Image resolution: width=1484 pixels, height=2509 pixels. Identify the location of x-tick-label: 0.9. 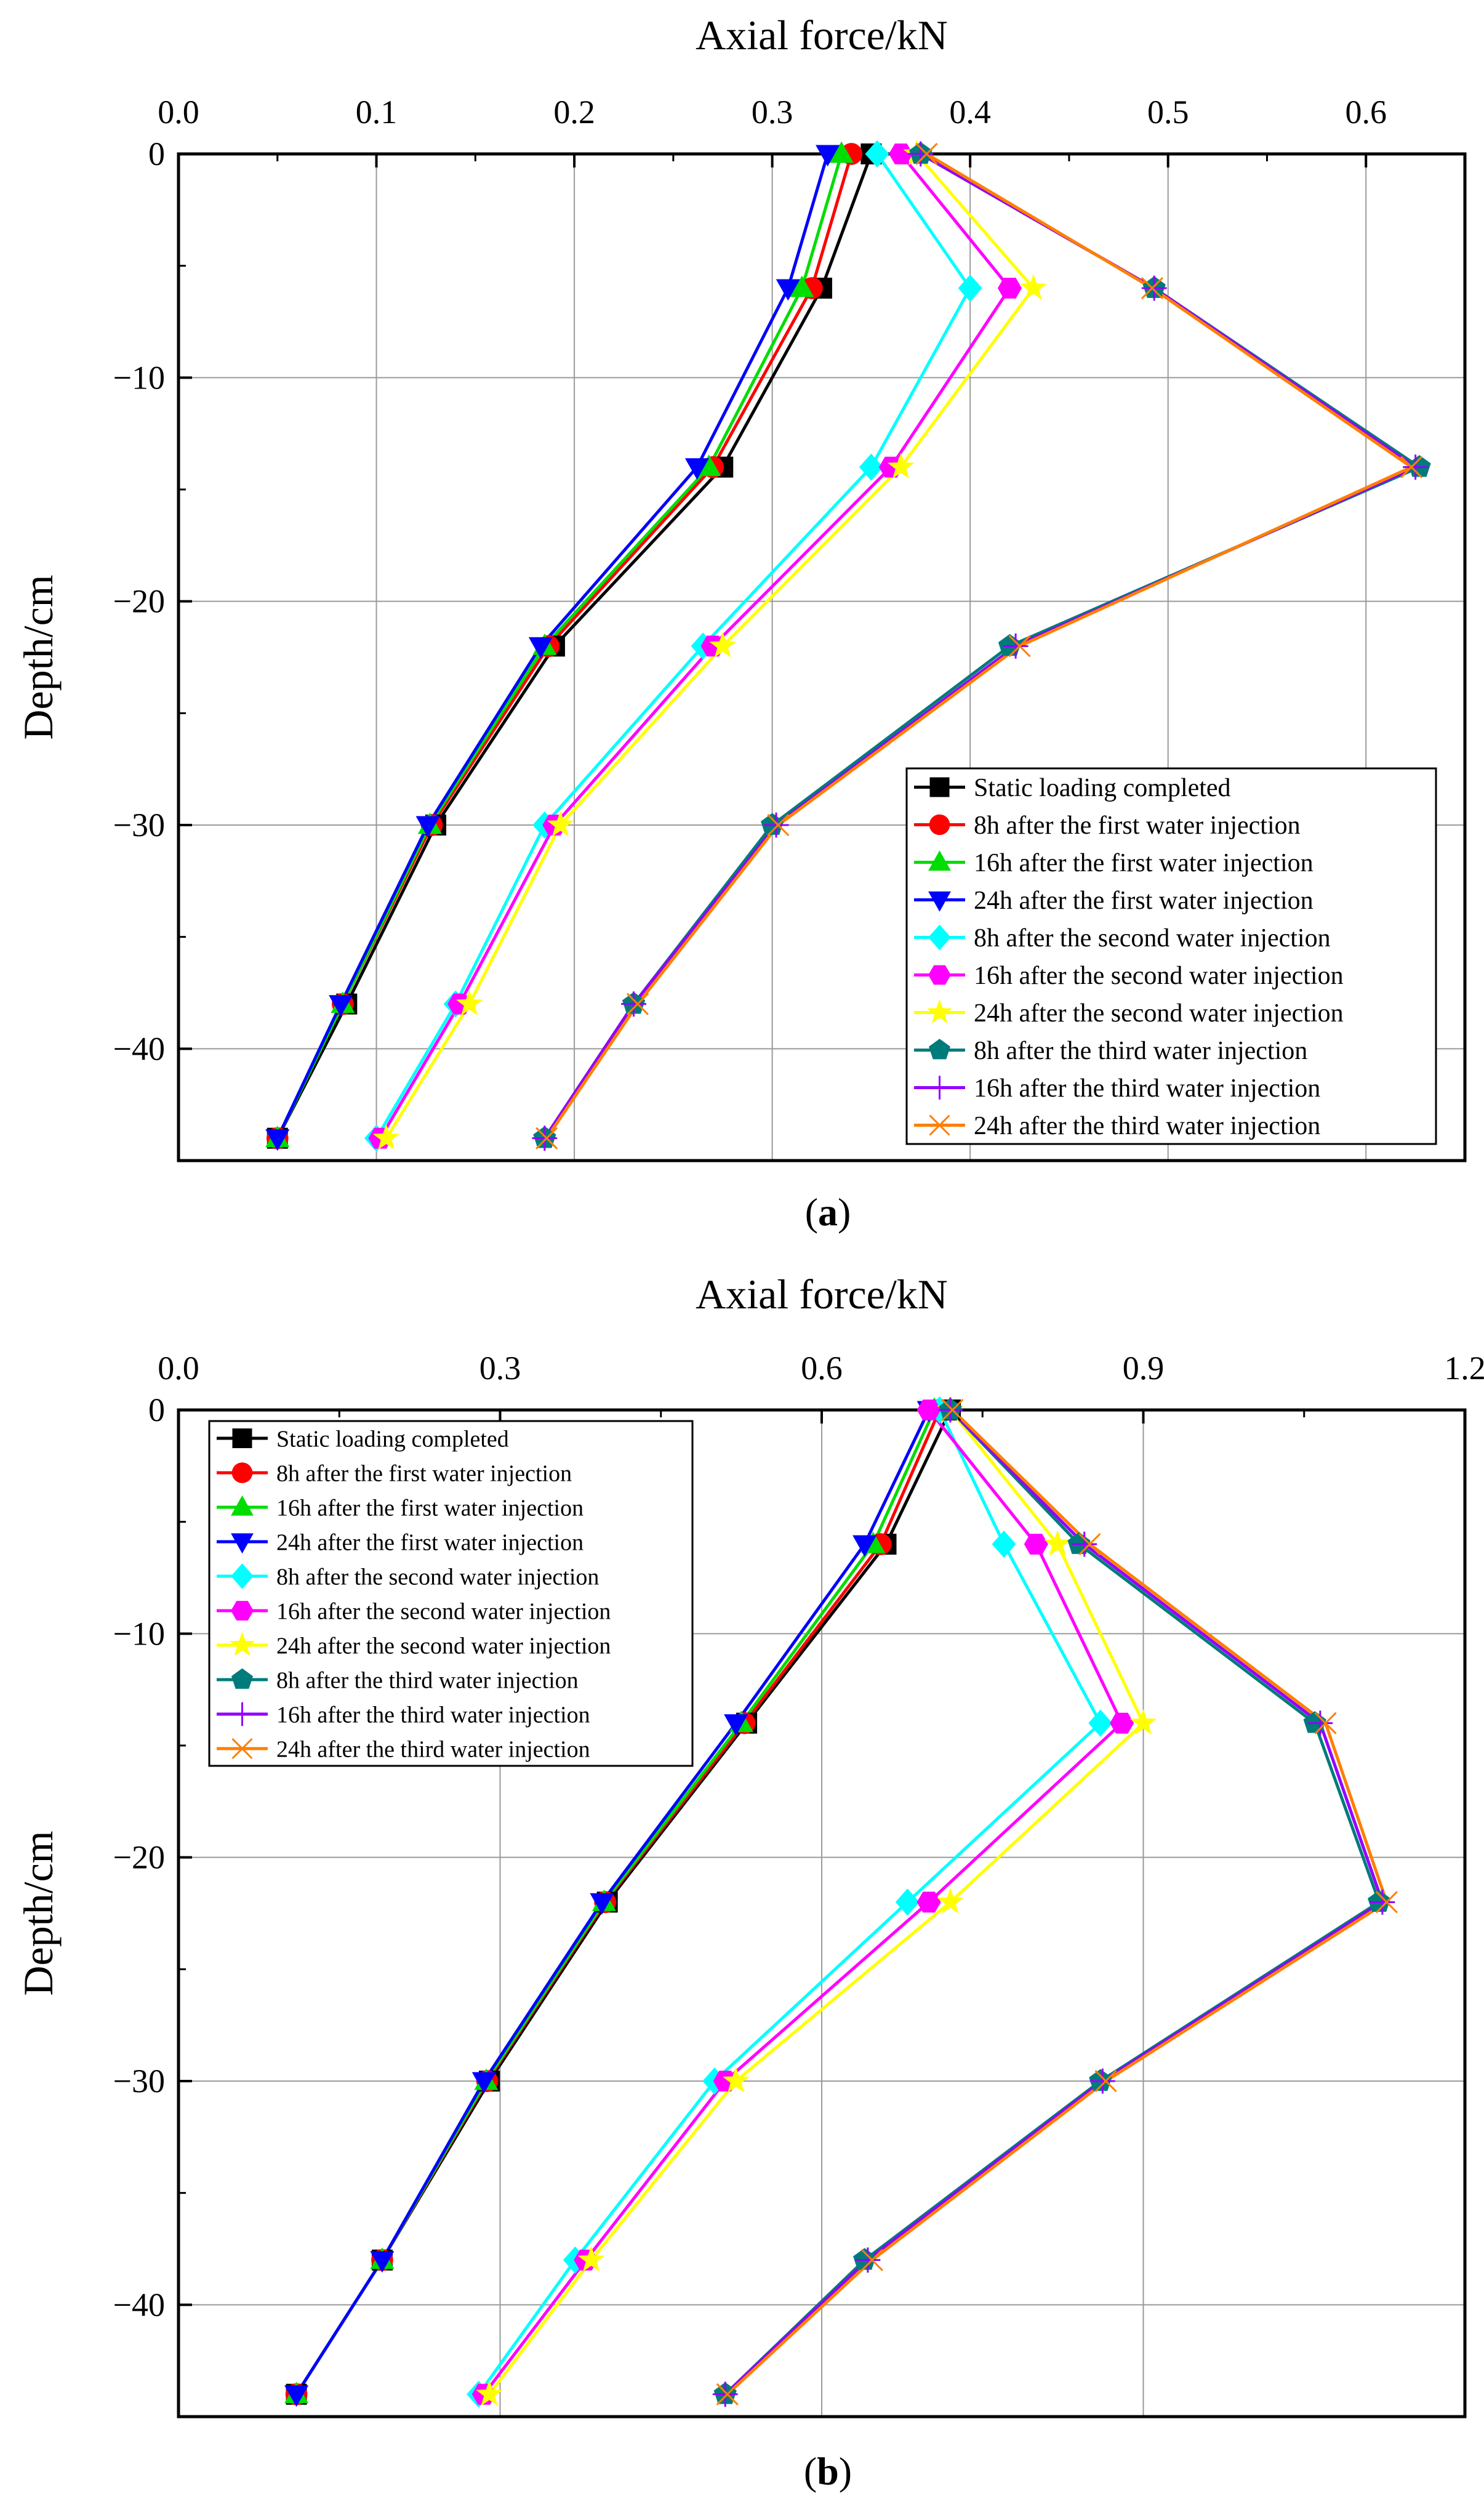
(1144, 1369).